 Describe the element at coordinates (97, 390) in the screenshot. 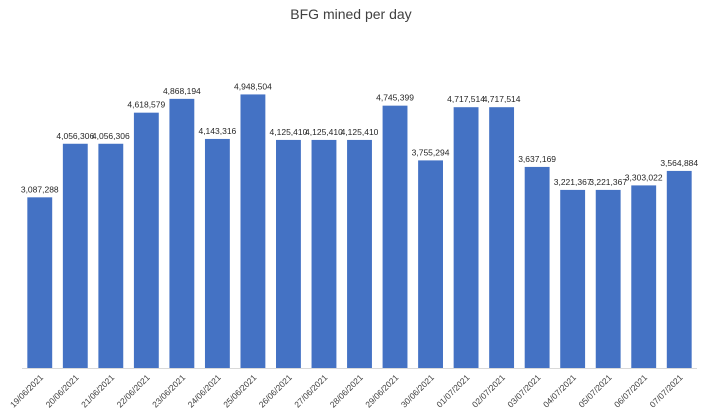

I see `x-tick-label: 21/06/2021` at that location.